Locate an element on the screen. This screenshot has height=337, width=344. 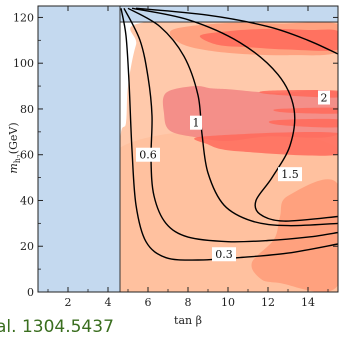
y-tick-label-80: 80 is located at coordinates (27, 109).